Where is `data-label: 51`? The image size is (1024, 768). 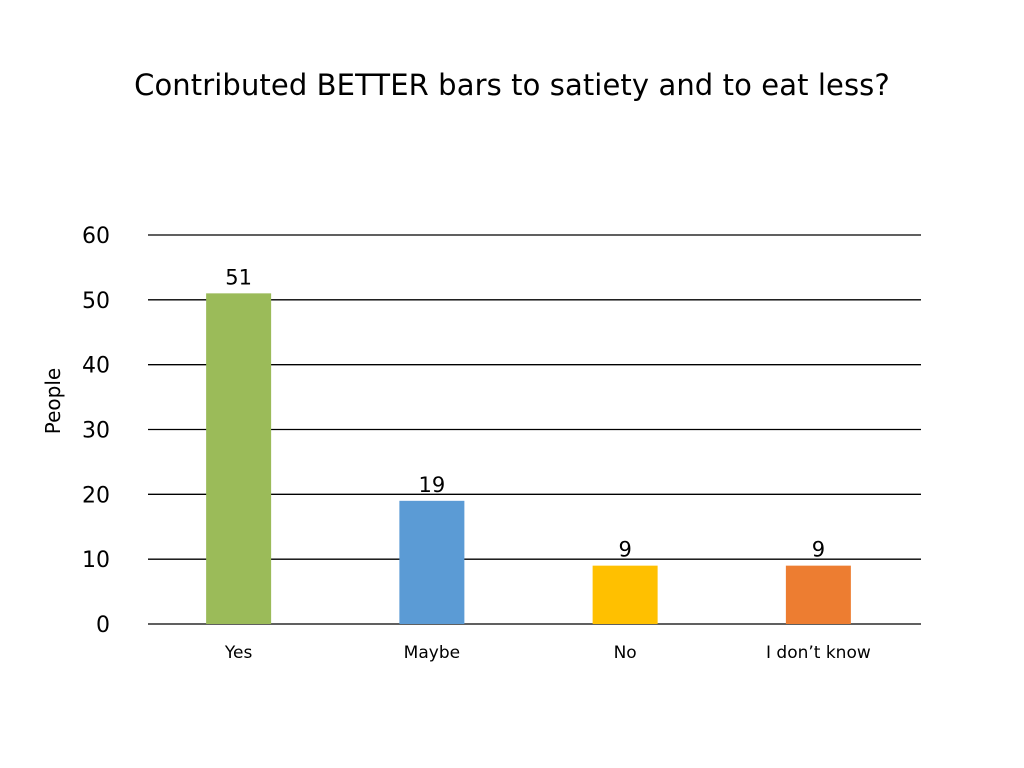
data-label: 51 is located at coordinates (238, 277).